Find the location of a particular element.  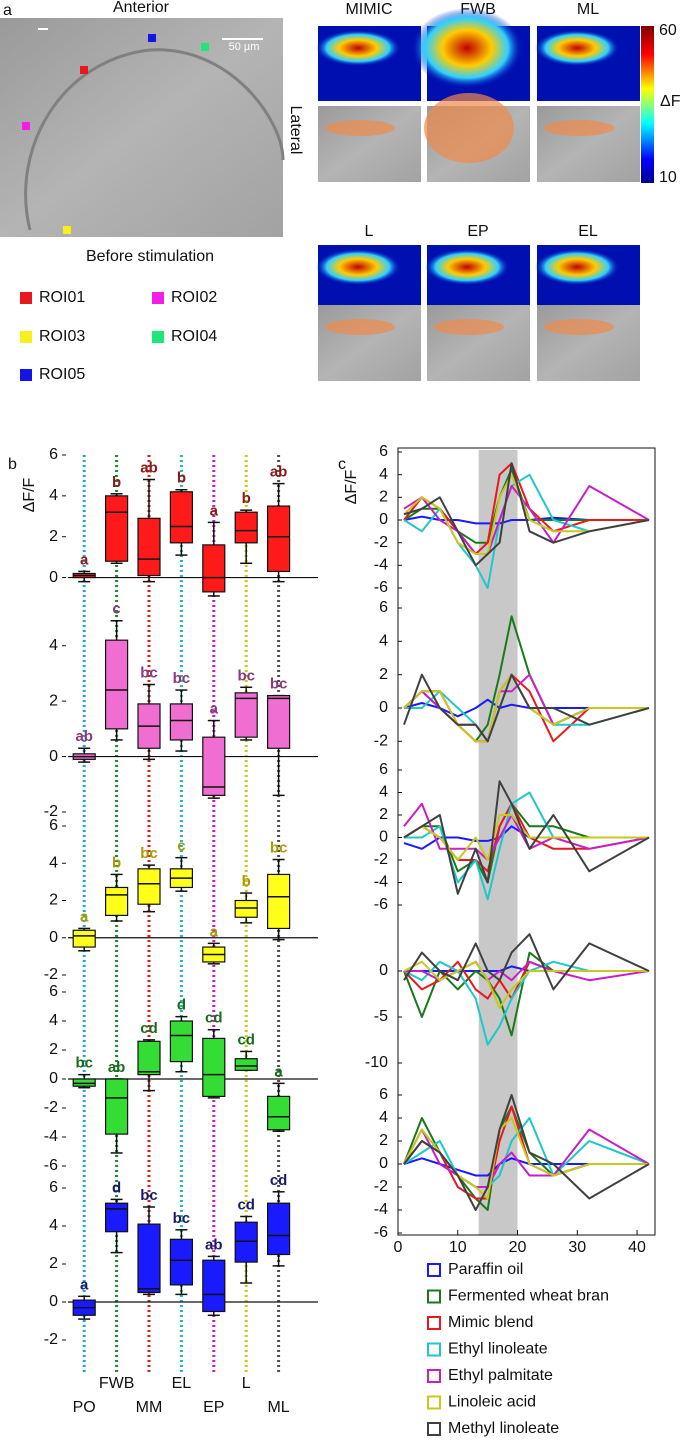

legend-label: Mimic blend is located at coordinates (490, 1322).